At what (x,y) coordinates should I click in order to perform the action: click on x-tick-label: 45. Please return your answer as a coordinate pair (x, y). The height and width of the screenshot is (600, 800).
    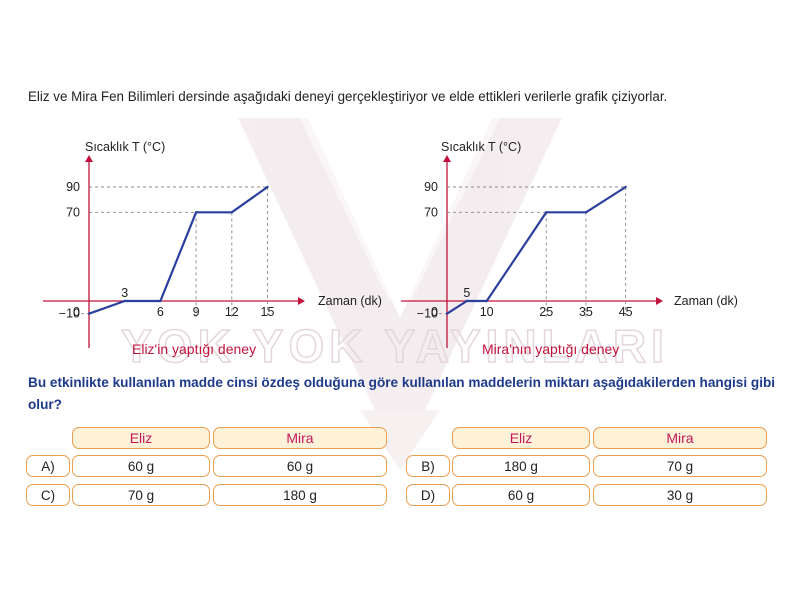
    Looking at the image, I should click on (626, 312).